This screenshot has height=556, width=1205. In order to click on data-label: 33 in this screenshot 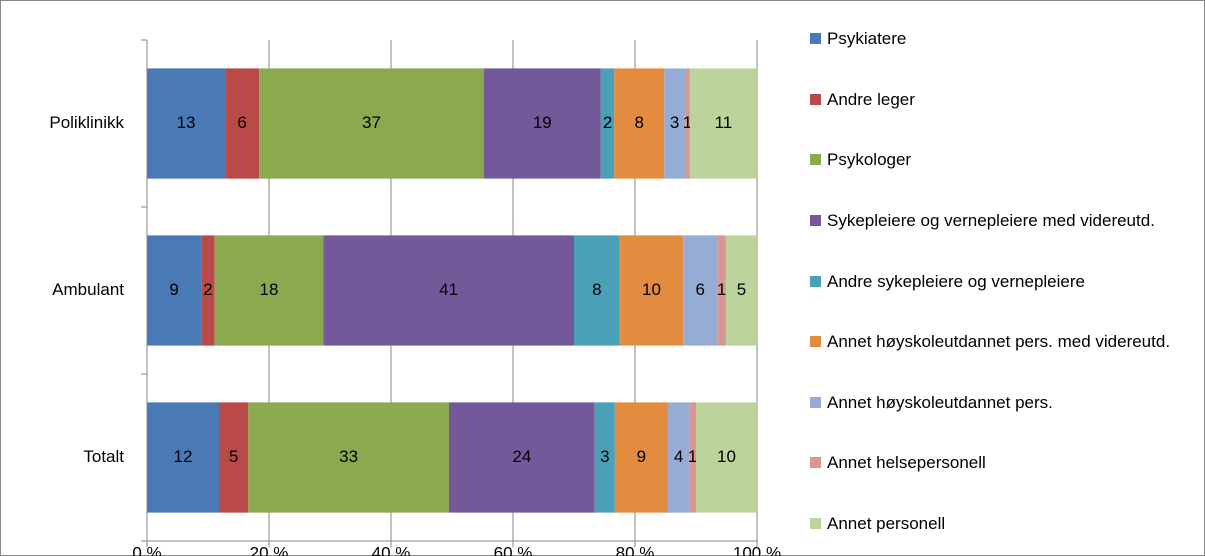, I will do `click(348, 456)`.